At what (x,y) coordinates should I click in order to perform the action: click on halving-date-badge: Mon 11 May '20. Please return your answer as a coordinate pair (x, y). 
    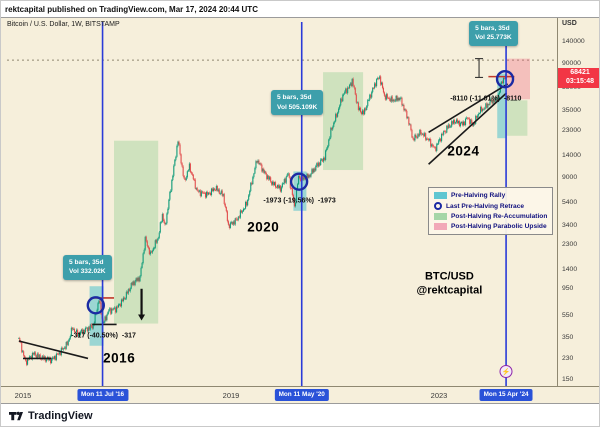
    Looking at the image, I should click on (301, 395).